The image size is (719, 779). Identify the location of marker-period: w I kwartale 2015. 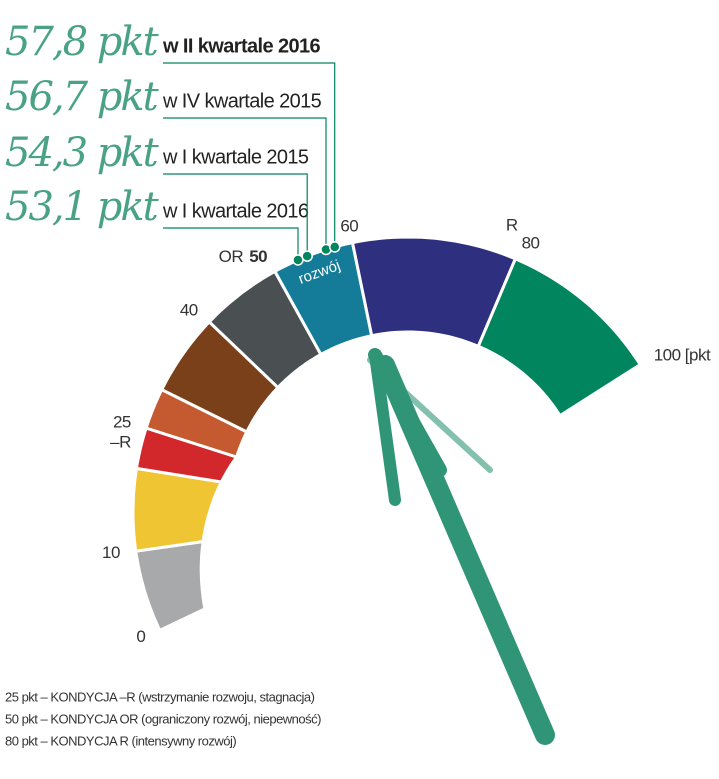
(235, 157).